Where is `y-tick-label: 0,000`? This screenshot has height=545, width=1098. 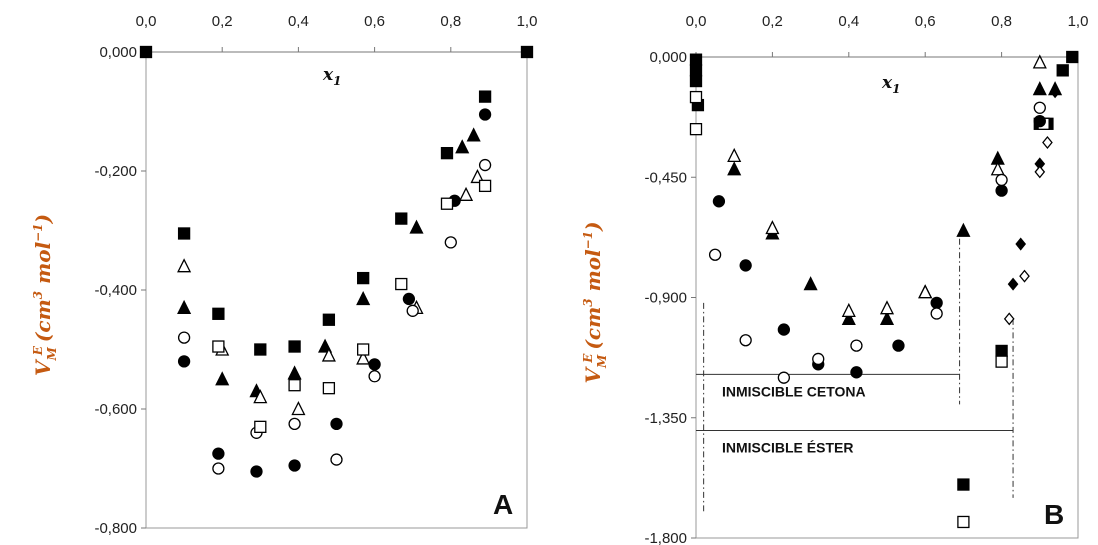 y-tick-label: 0,000 is located at coordinates (118, 52).